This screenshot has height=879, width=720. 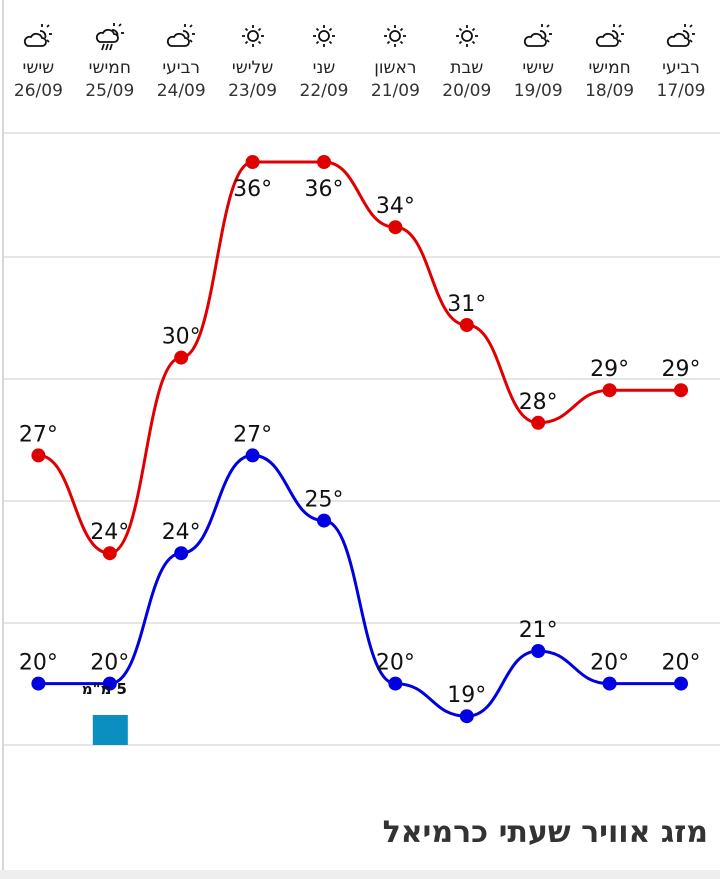 I want to click on rain-icon, so click(x=109, y=37).